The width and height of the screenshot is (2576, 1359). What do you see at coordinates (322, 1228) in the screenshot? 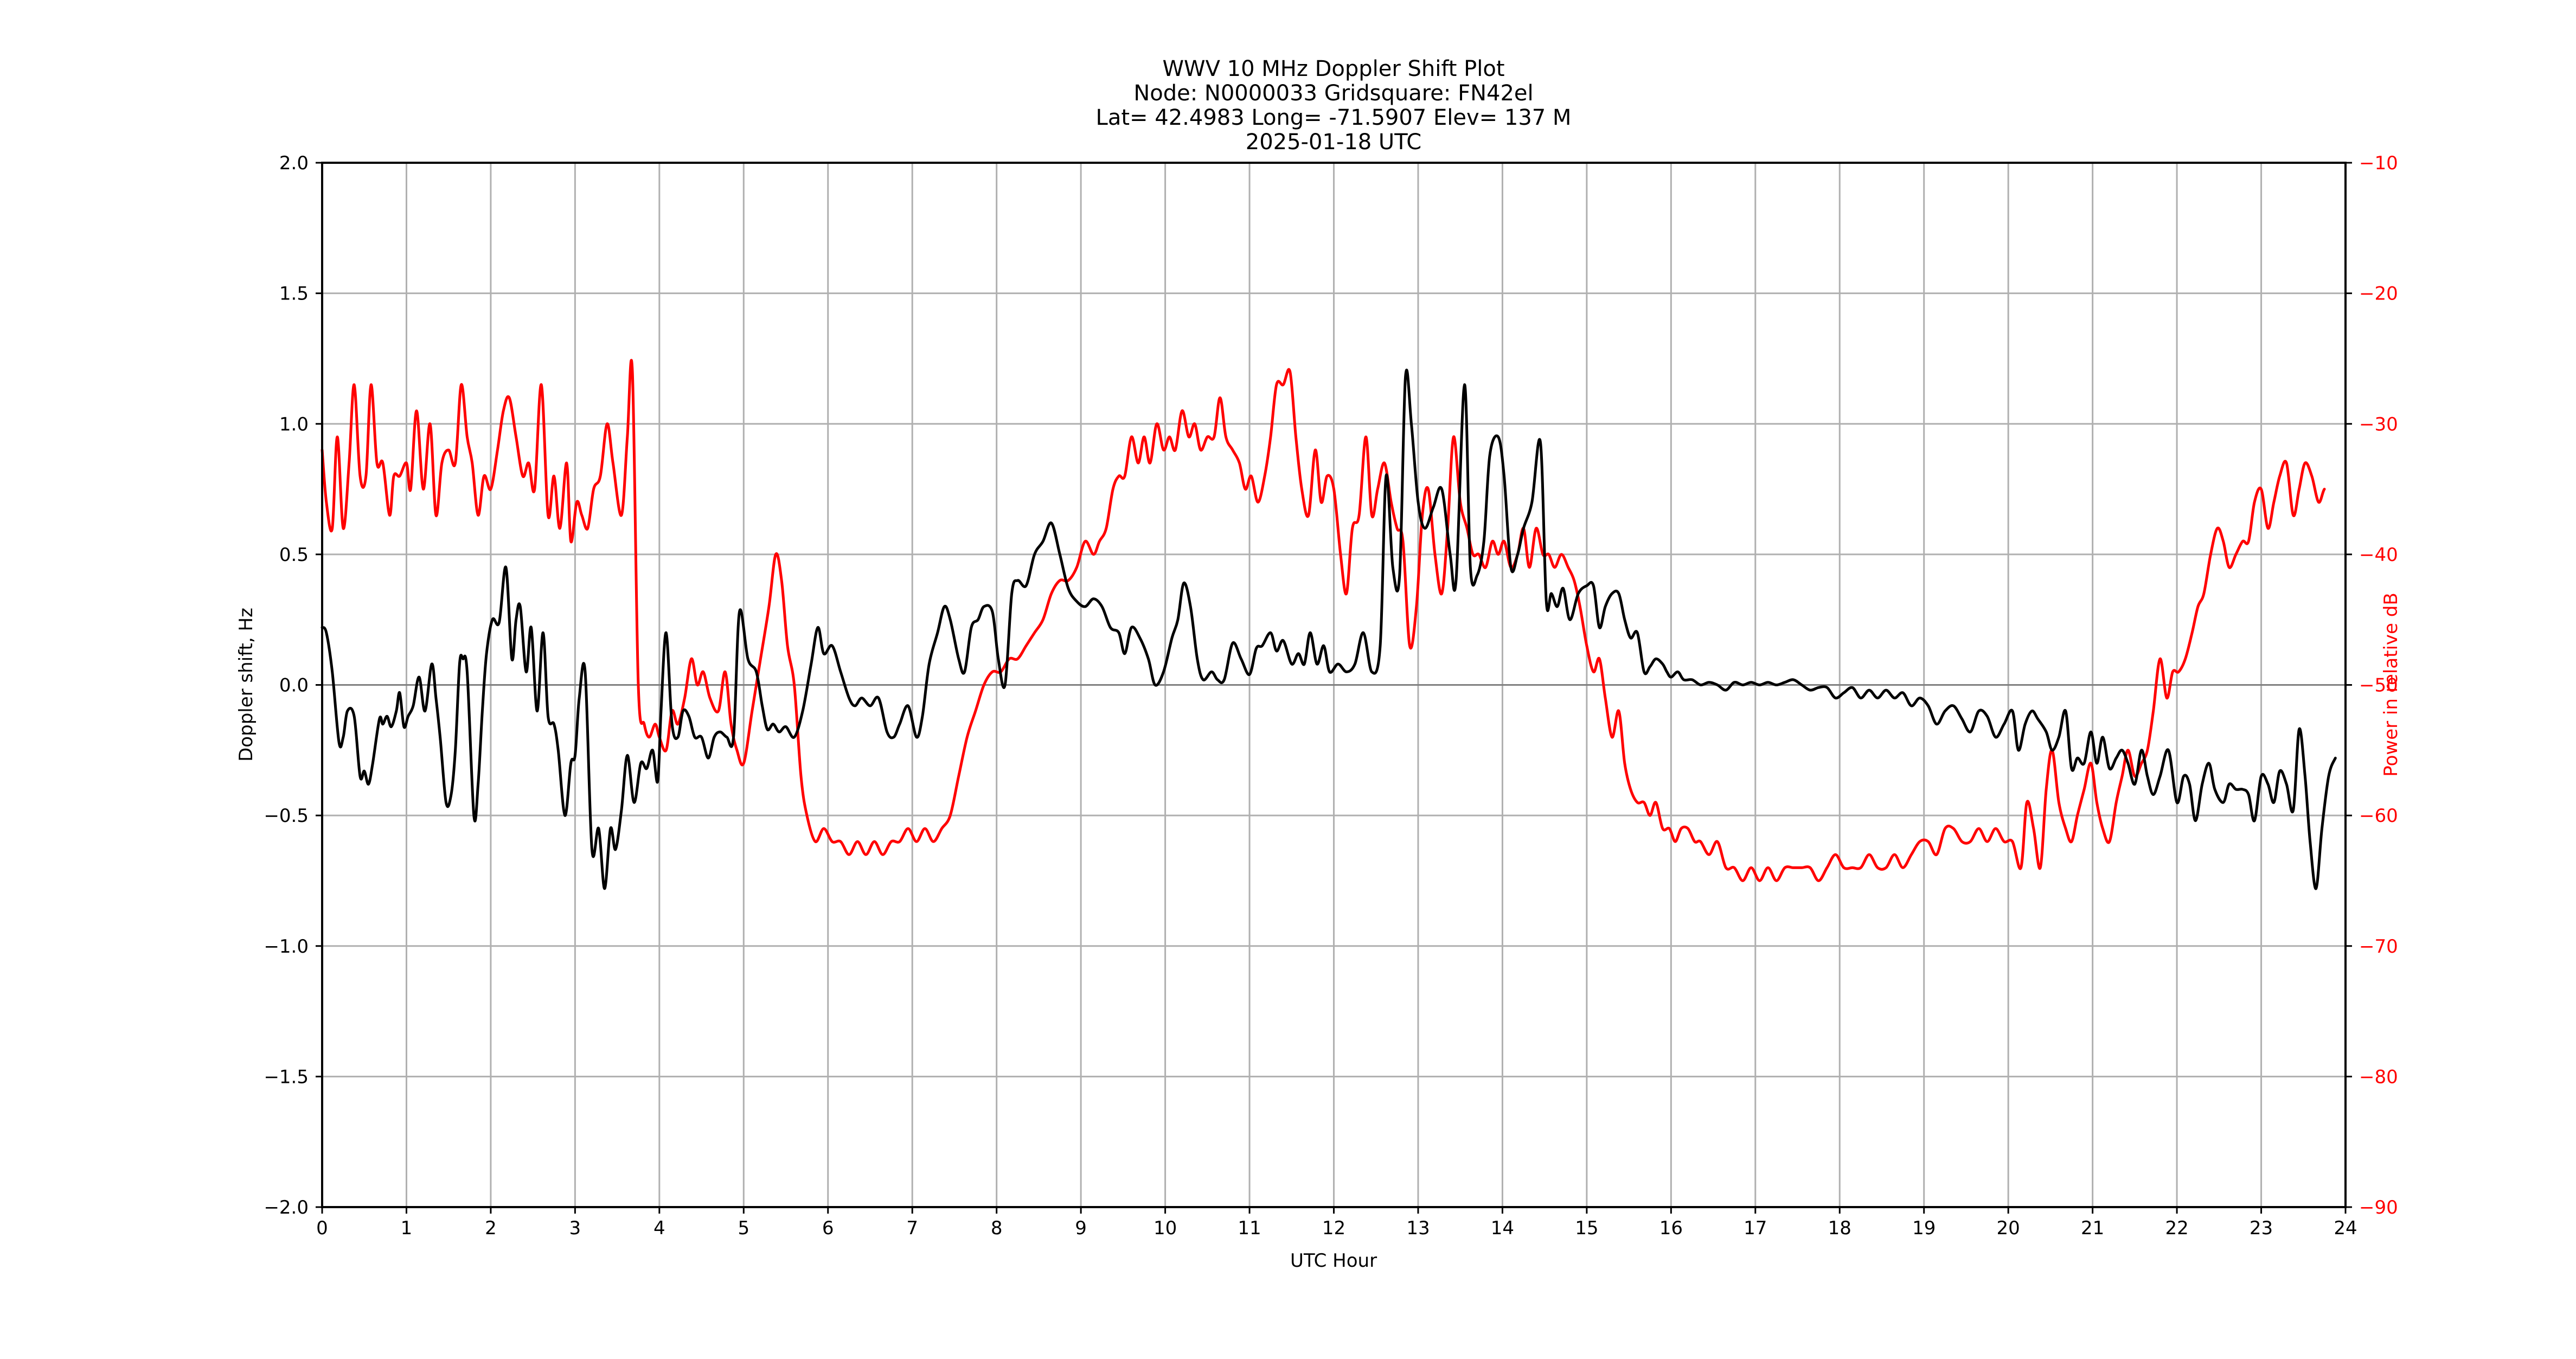
I see `x-tick-label: 0` at bounding box center [322, 1228].